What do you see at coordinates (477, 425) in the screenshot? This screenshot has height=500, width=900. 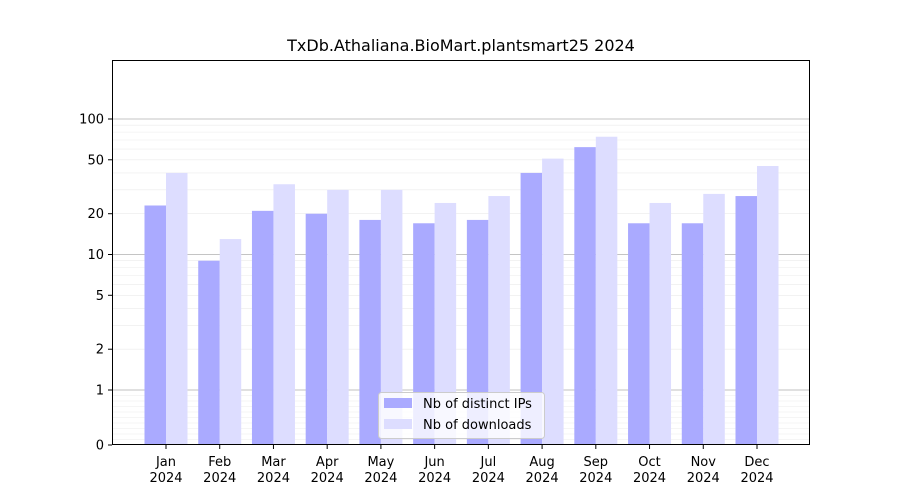 I see `legend-label: Nb of downloads` at bounding box center [477, 425].